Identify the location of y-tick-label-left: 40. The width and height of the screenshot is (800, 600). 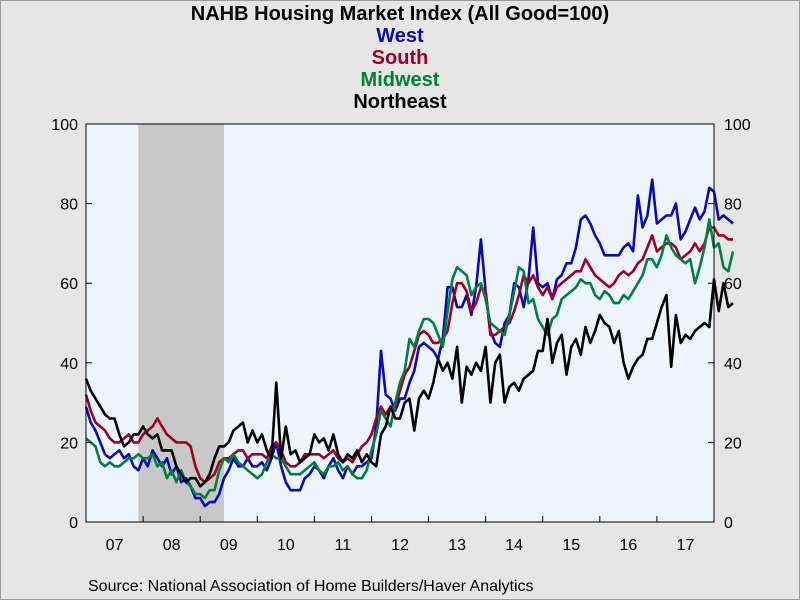
(69, 364).